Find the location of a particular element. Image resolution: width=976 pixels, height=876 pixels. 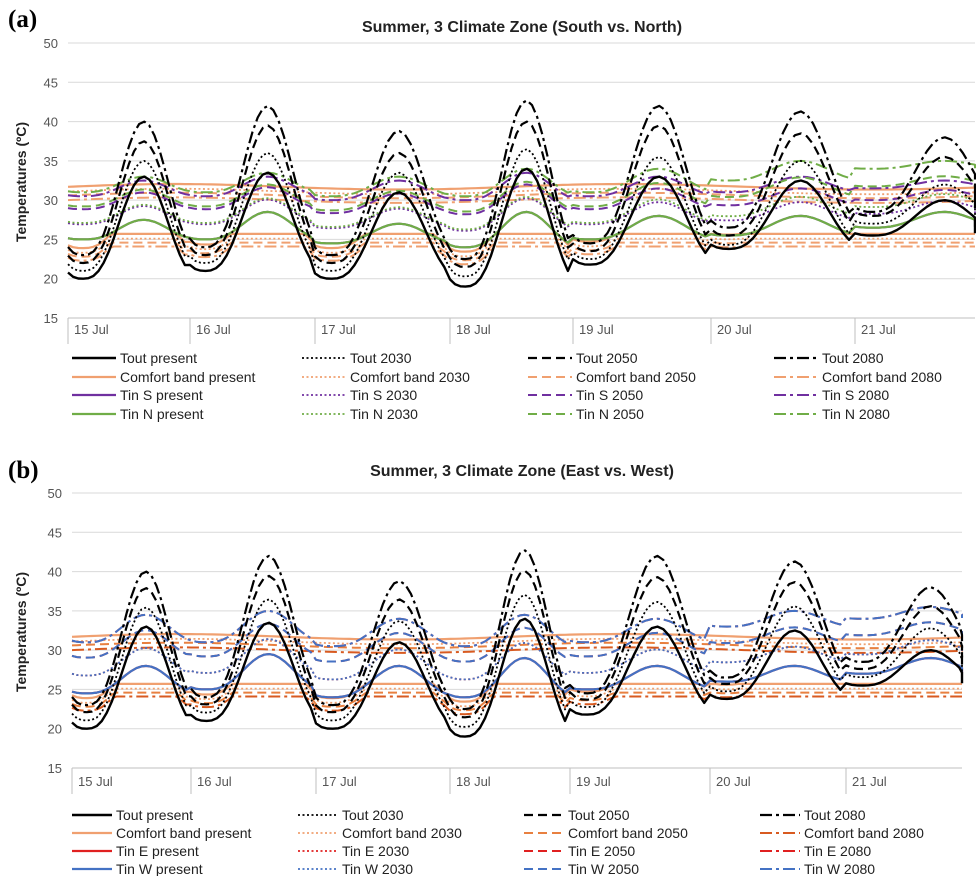

series-line-tout-2030 is located at coordinates (517, 660).